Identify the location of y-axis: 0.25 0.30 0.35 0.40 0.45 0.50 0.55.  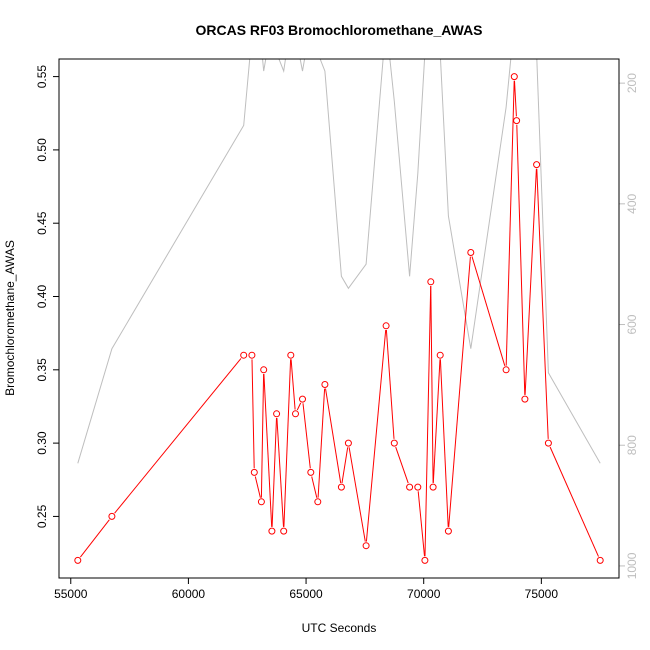
(47, 296).